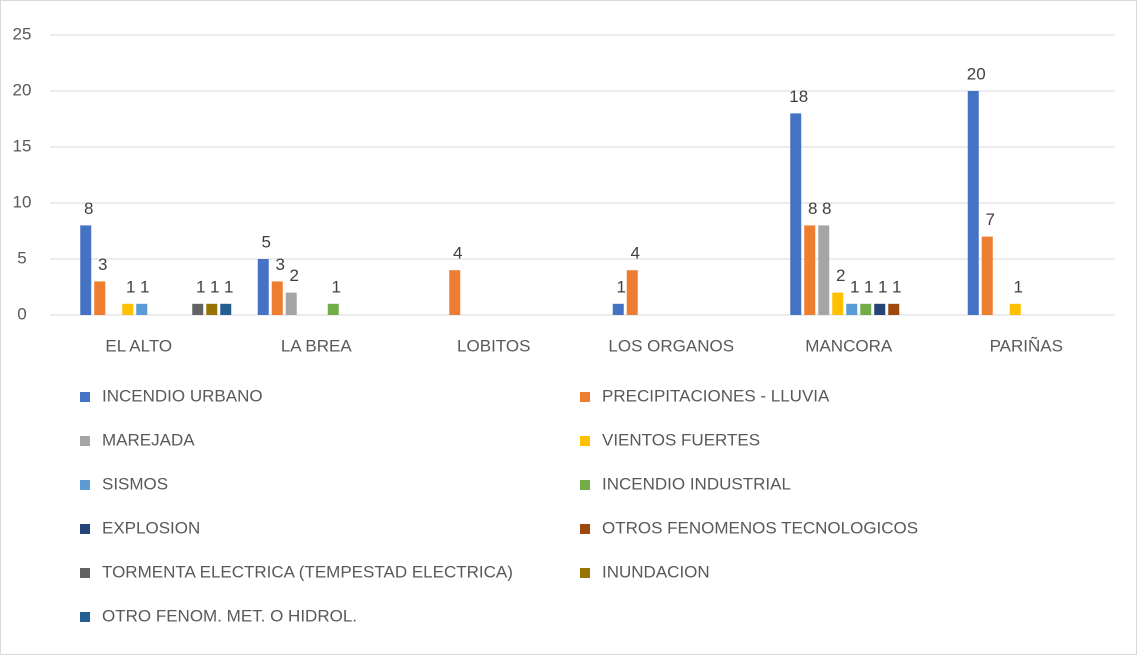 The width and height of the screenshot is (1137, 655). Describe the element at coordinates (182, 395) in the screenshot. I see `legend-label: INCENDIO URBANO` at that location.